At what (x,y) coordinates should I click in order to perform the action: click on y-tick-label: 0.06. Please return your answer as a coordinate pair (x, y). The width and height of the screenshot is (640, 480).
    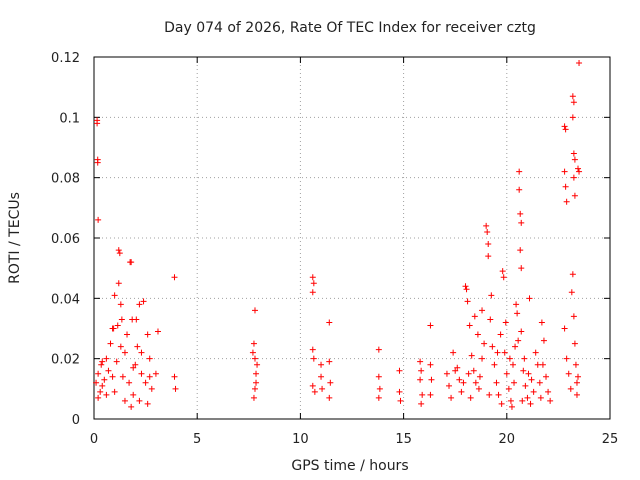
    Looking at the image, I should click on (65, 239).